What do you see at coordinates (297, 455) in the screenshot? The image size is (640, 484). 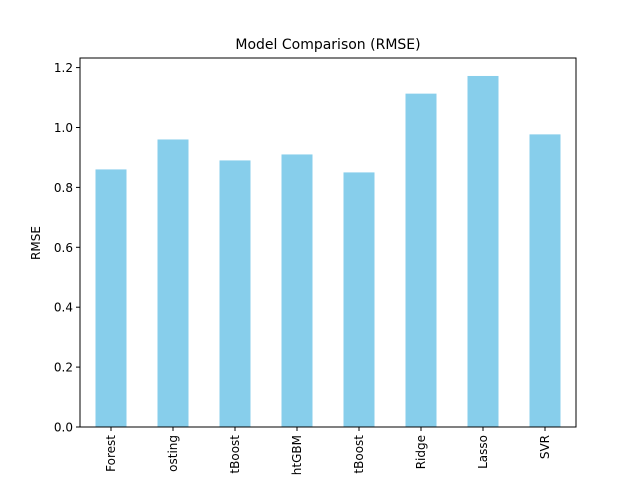 I see `x-tick-label-3: htGBM` at bounding box center [297, 455].